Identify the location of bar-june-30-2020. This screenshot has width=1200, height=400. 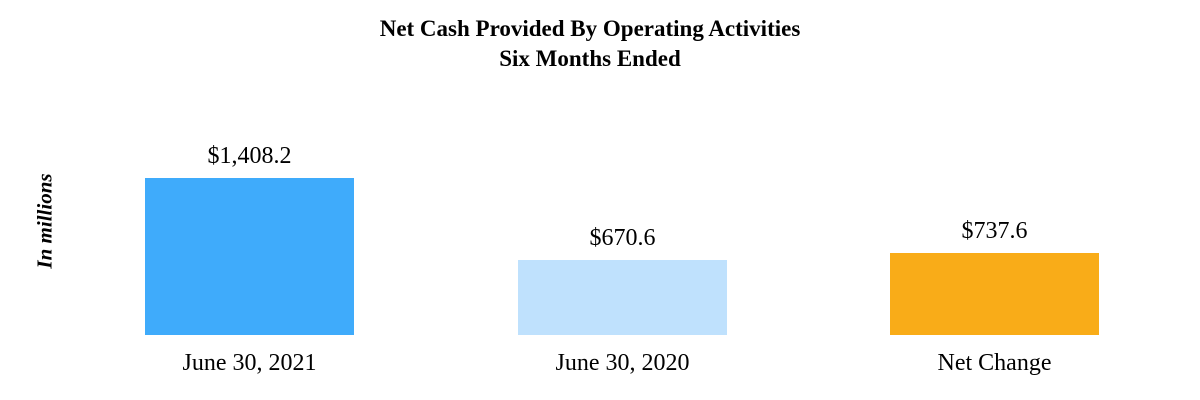
(622, 297).